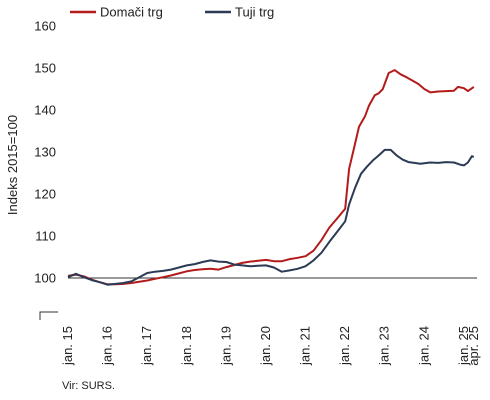  Describe the element at coordinates (45, 194) in the screenshot. I see `y-tick-label: 120` at that location.